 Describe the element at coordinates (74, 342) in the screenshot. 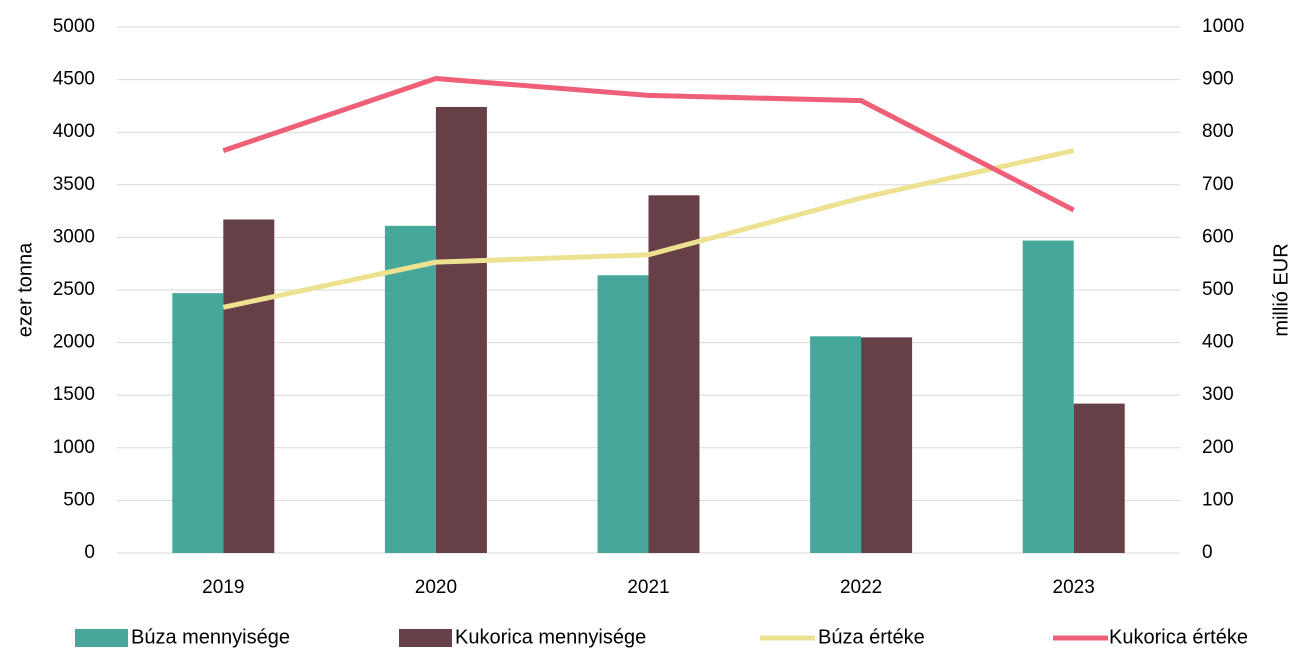

I see `y-left-tick-label: 2000` at that location.